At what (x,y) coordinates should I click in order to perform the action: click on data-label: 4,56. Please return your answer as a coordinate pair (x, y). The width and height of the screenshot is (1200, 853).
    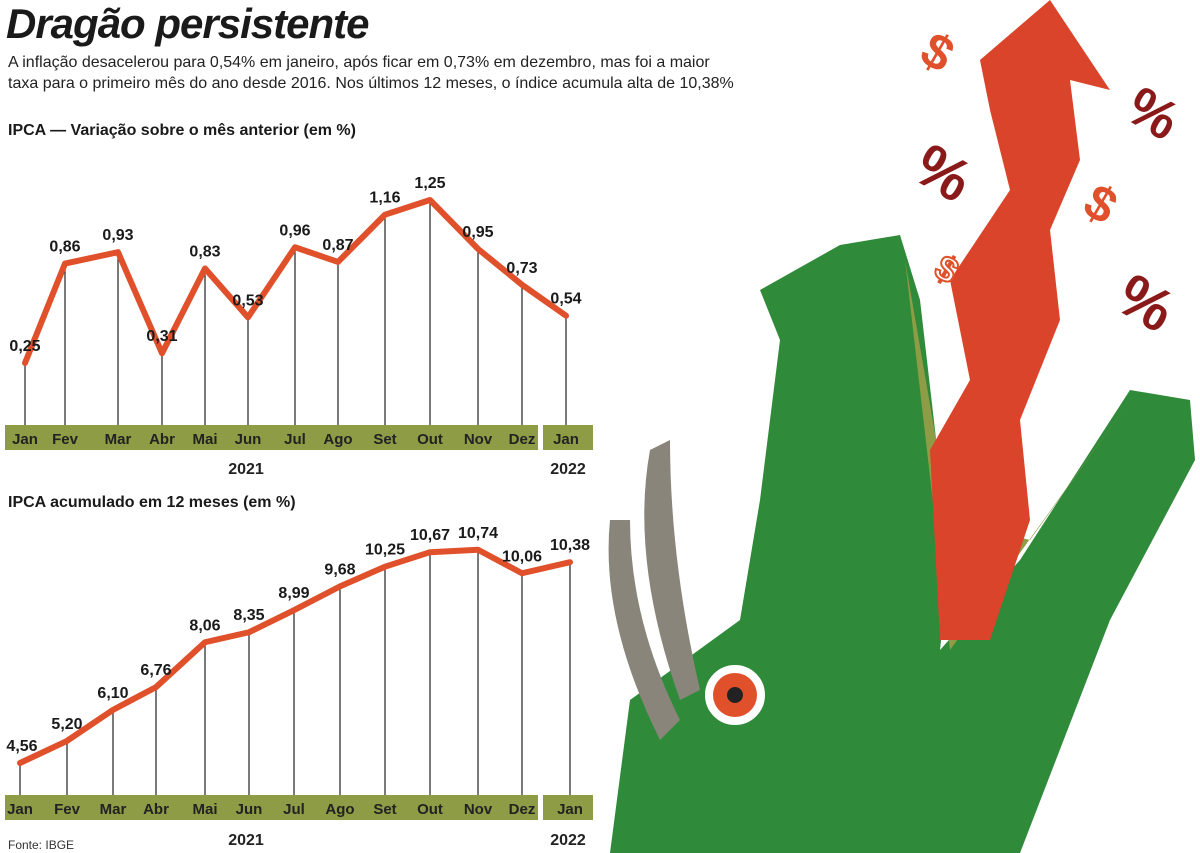
    Looking at the image, I should click on (21, 746).